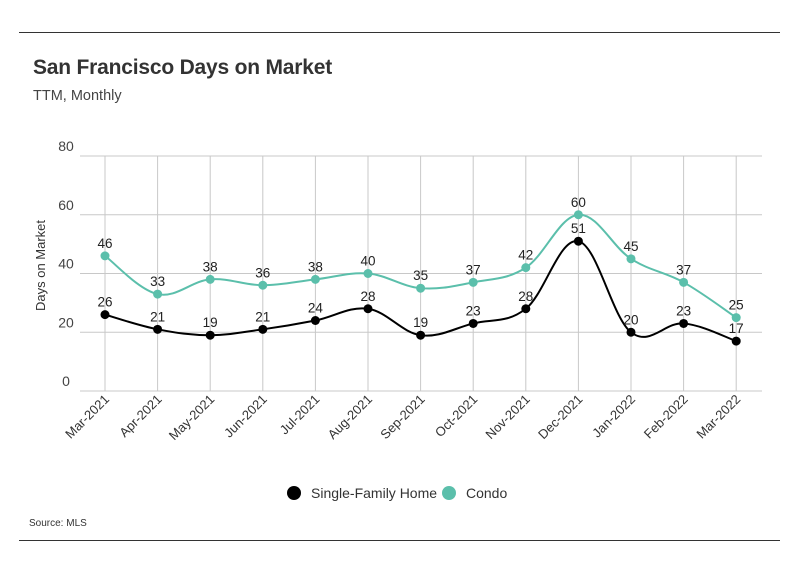  I want to click on chart-subtitle: TTM, Monthly, so click(77, 96).